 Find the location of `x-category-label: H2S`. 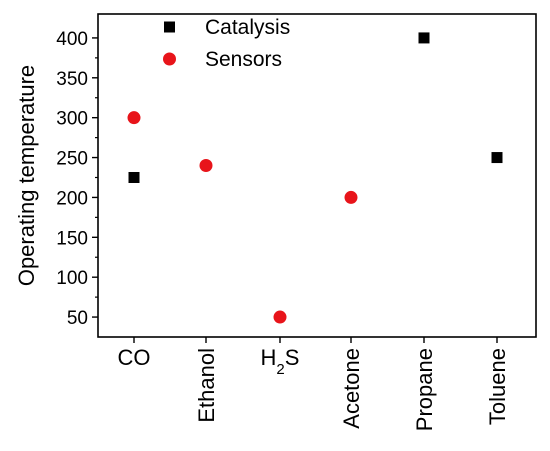

x-category-label: H2S is located at coordinates (280, 361).